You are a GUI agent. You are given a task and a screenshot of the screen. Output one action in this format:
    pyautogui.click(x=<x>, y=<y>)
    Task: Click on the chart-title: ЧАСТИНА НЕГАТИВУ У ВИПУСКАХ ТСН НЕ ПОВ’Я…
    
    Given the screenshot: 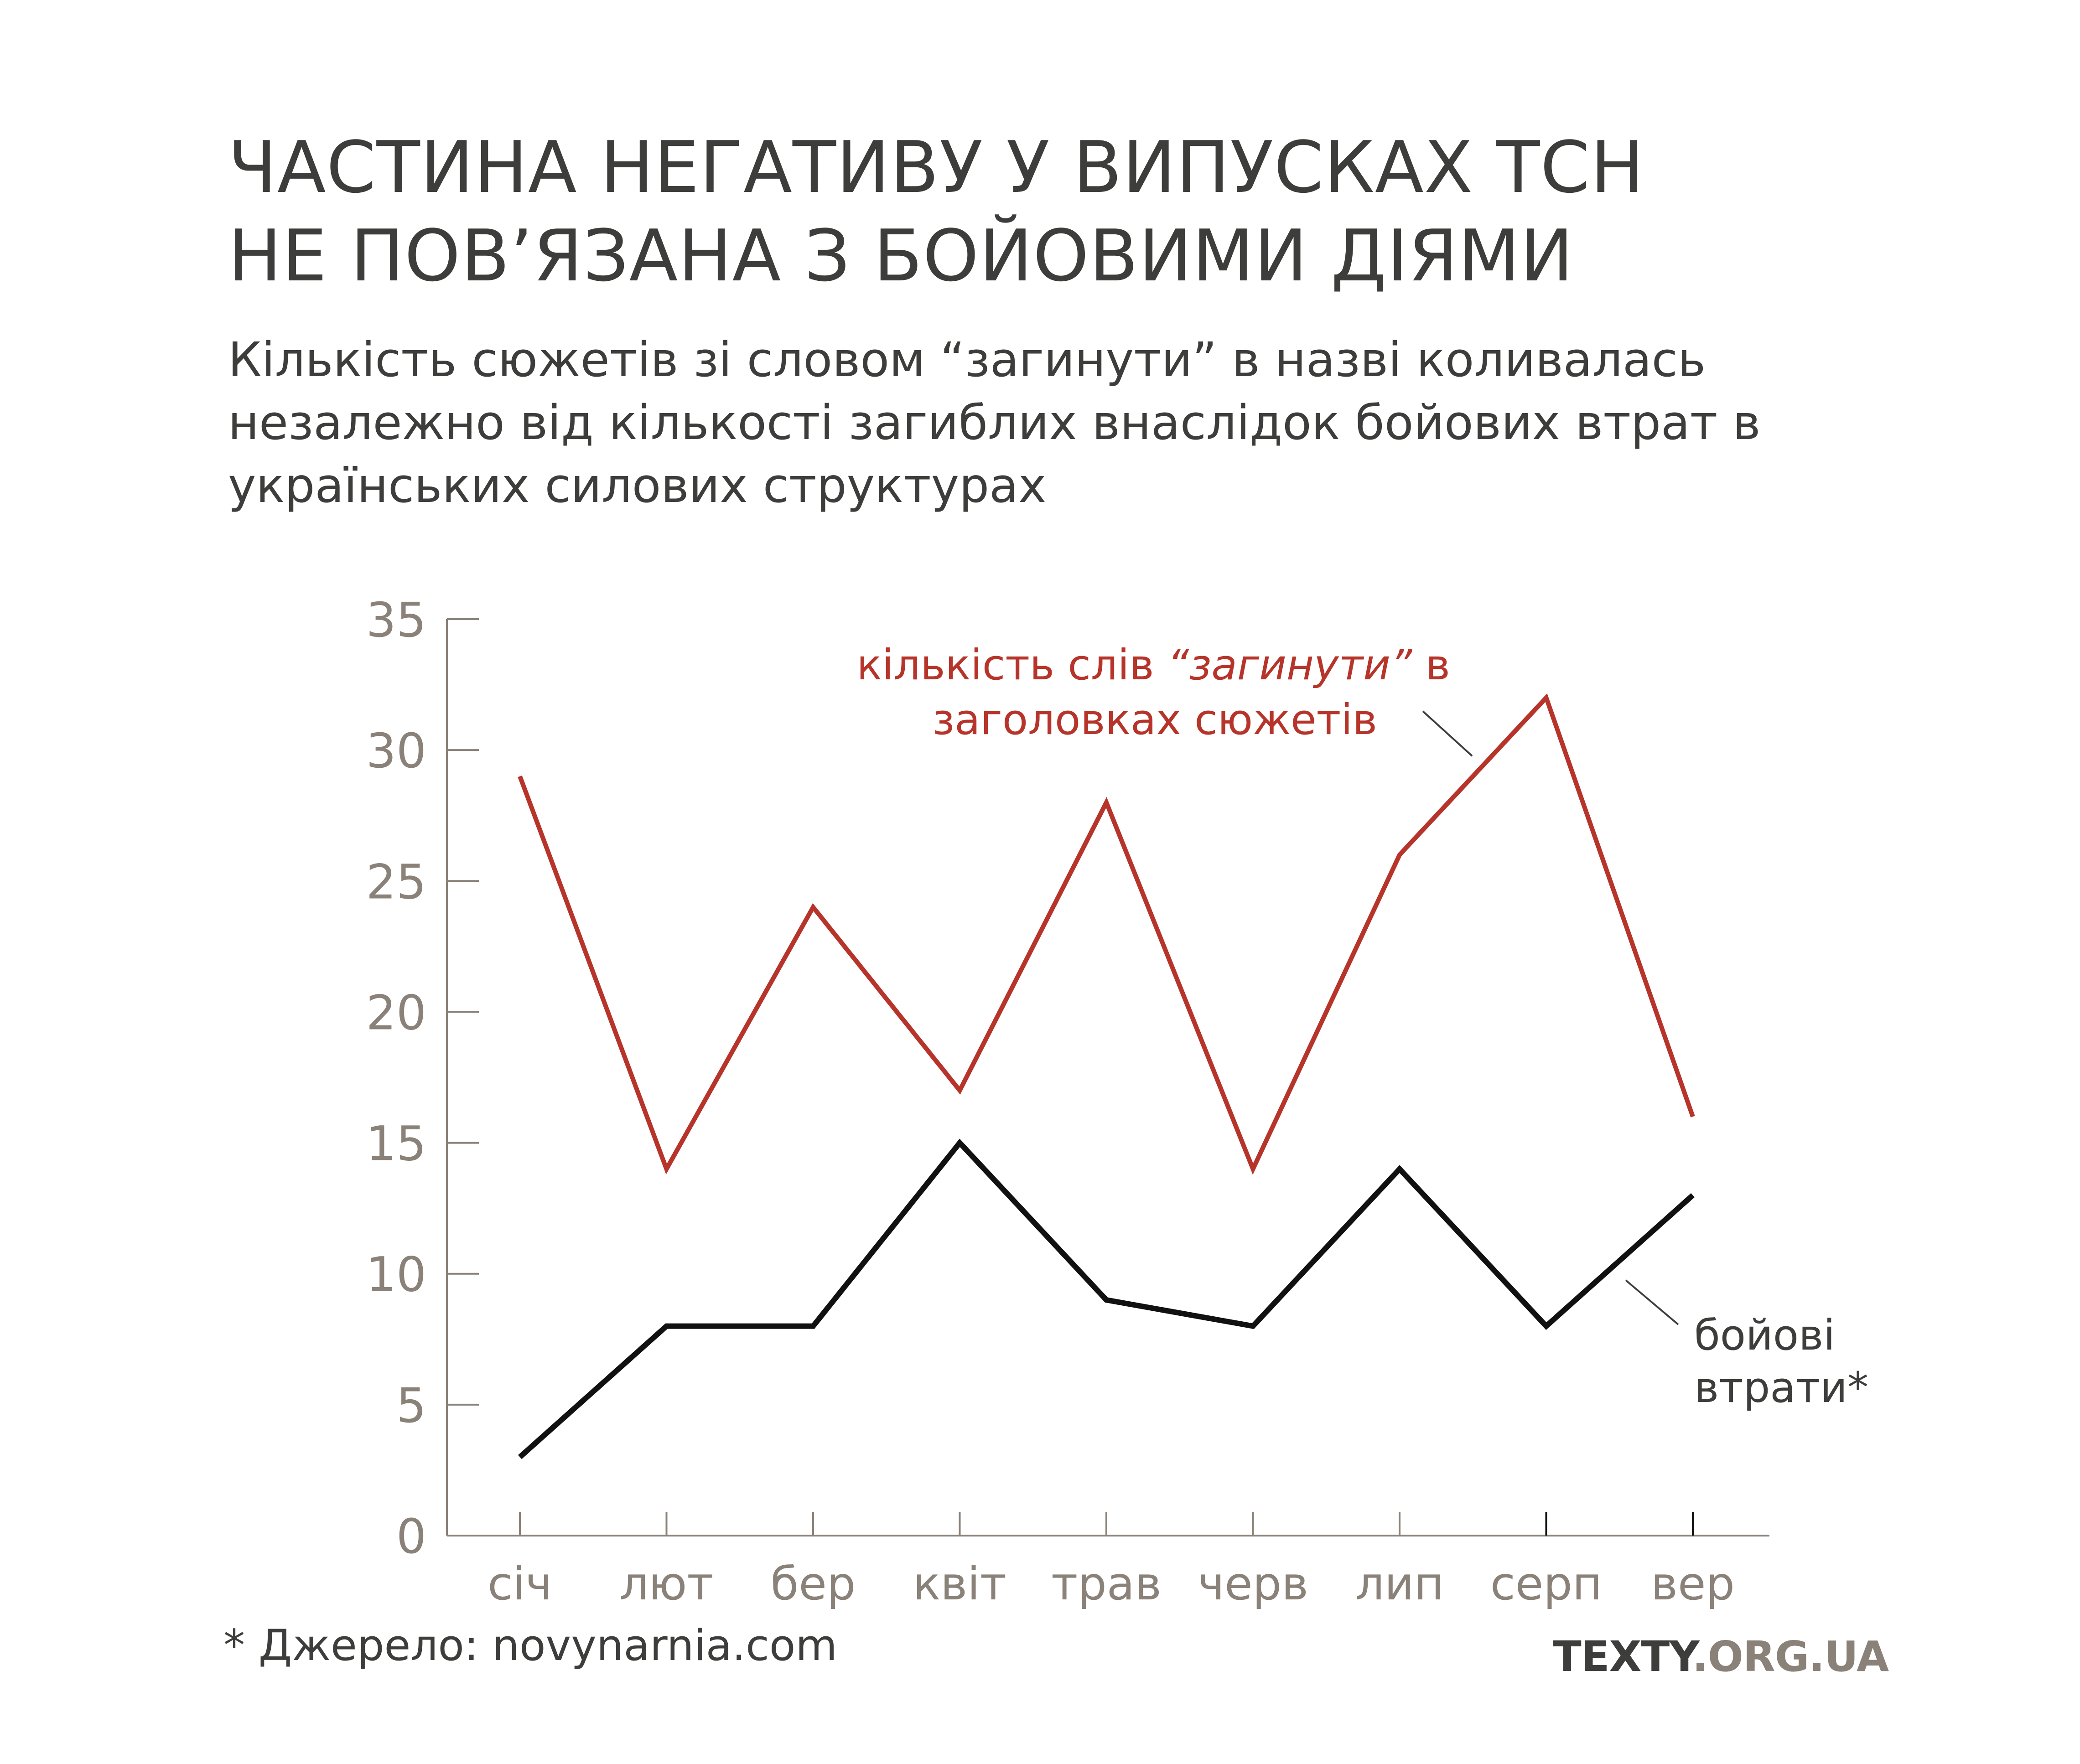 What is the action you would take?
    pyautogui.click(x=1117, y=211)
    